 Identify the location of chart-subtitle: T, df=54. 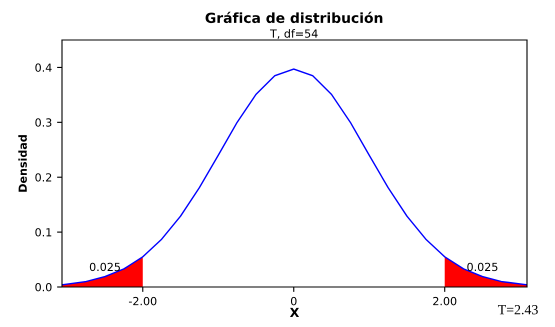
(294, 34).